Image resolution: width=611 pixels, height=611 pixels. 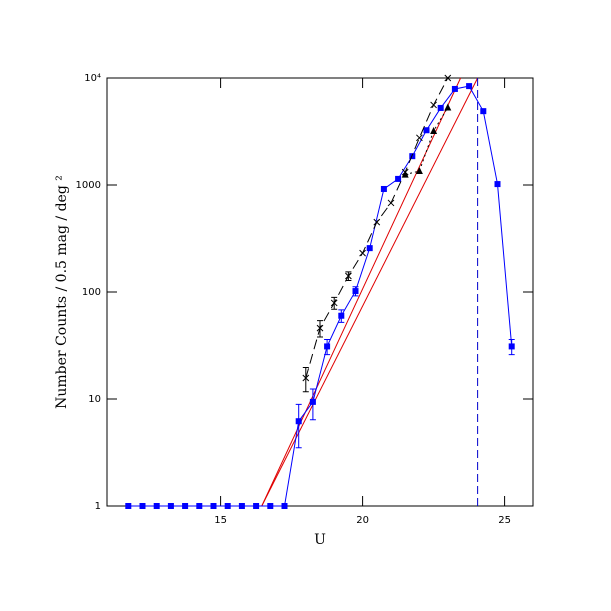 I want to click on y-tick-label: 10, so click(x=94, y=399).